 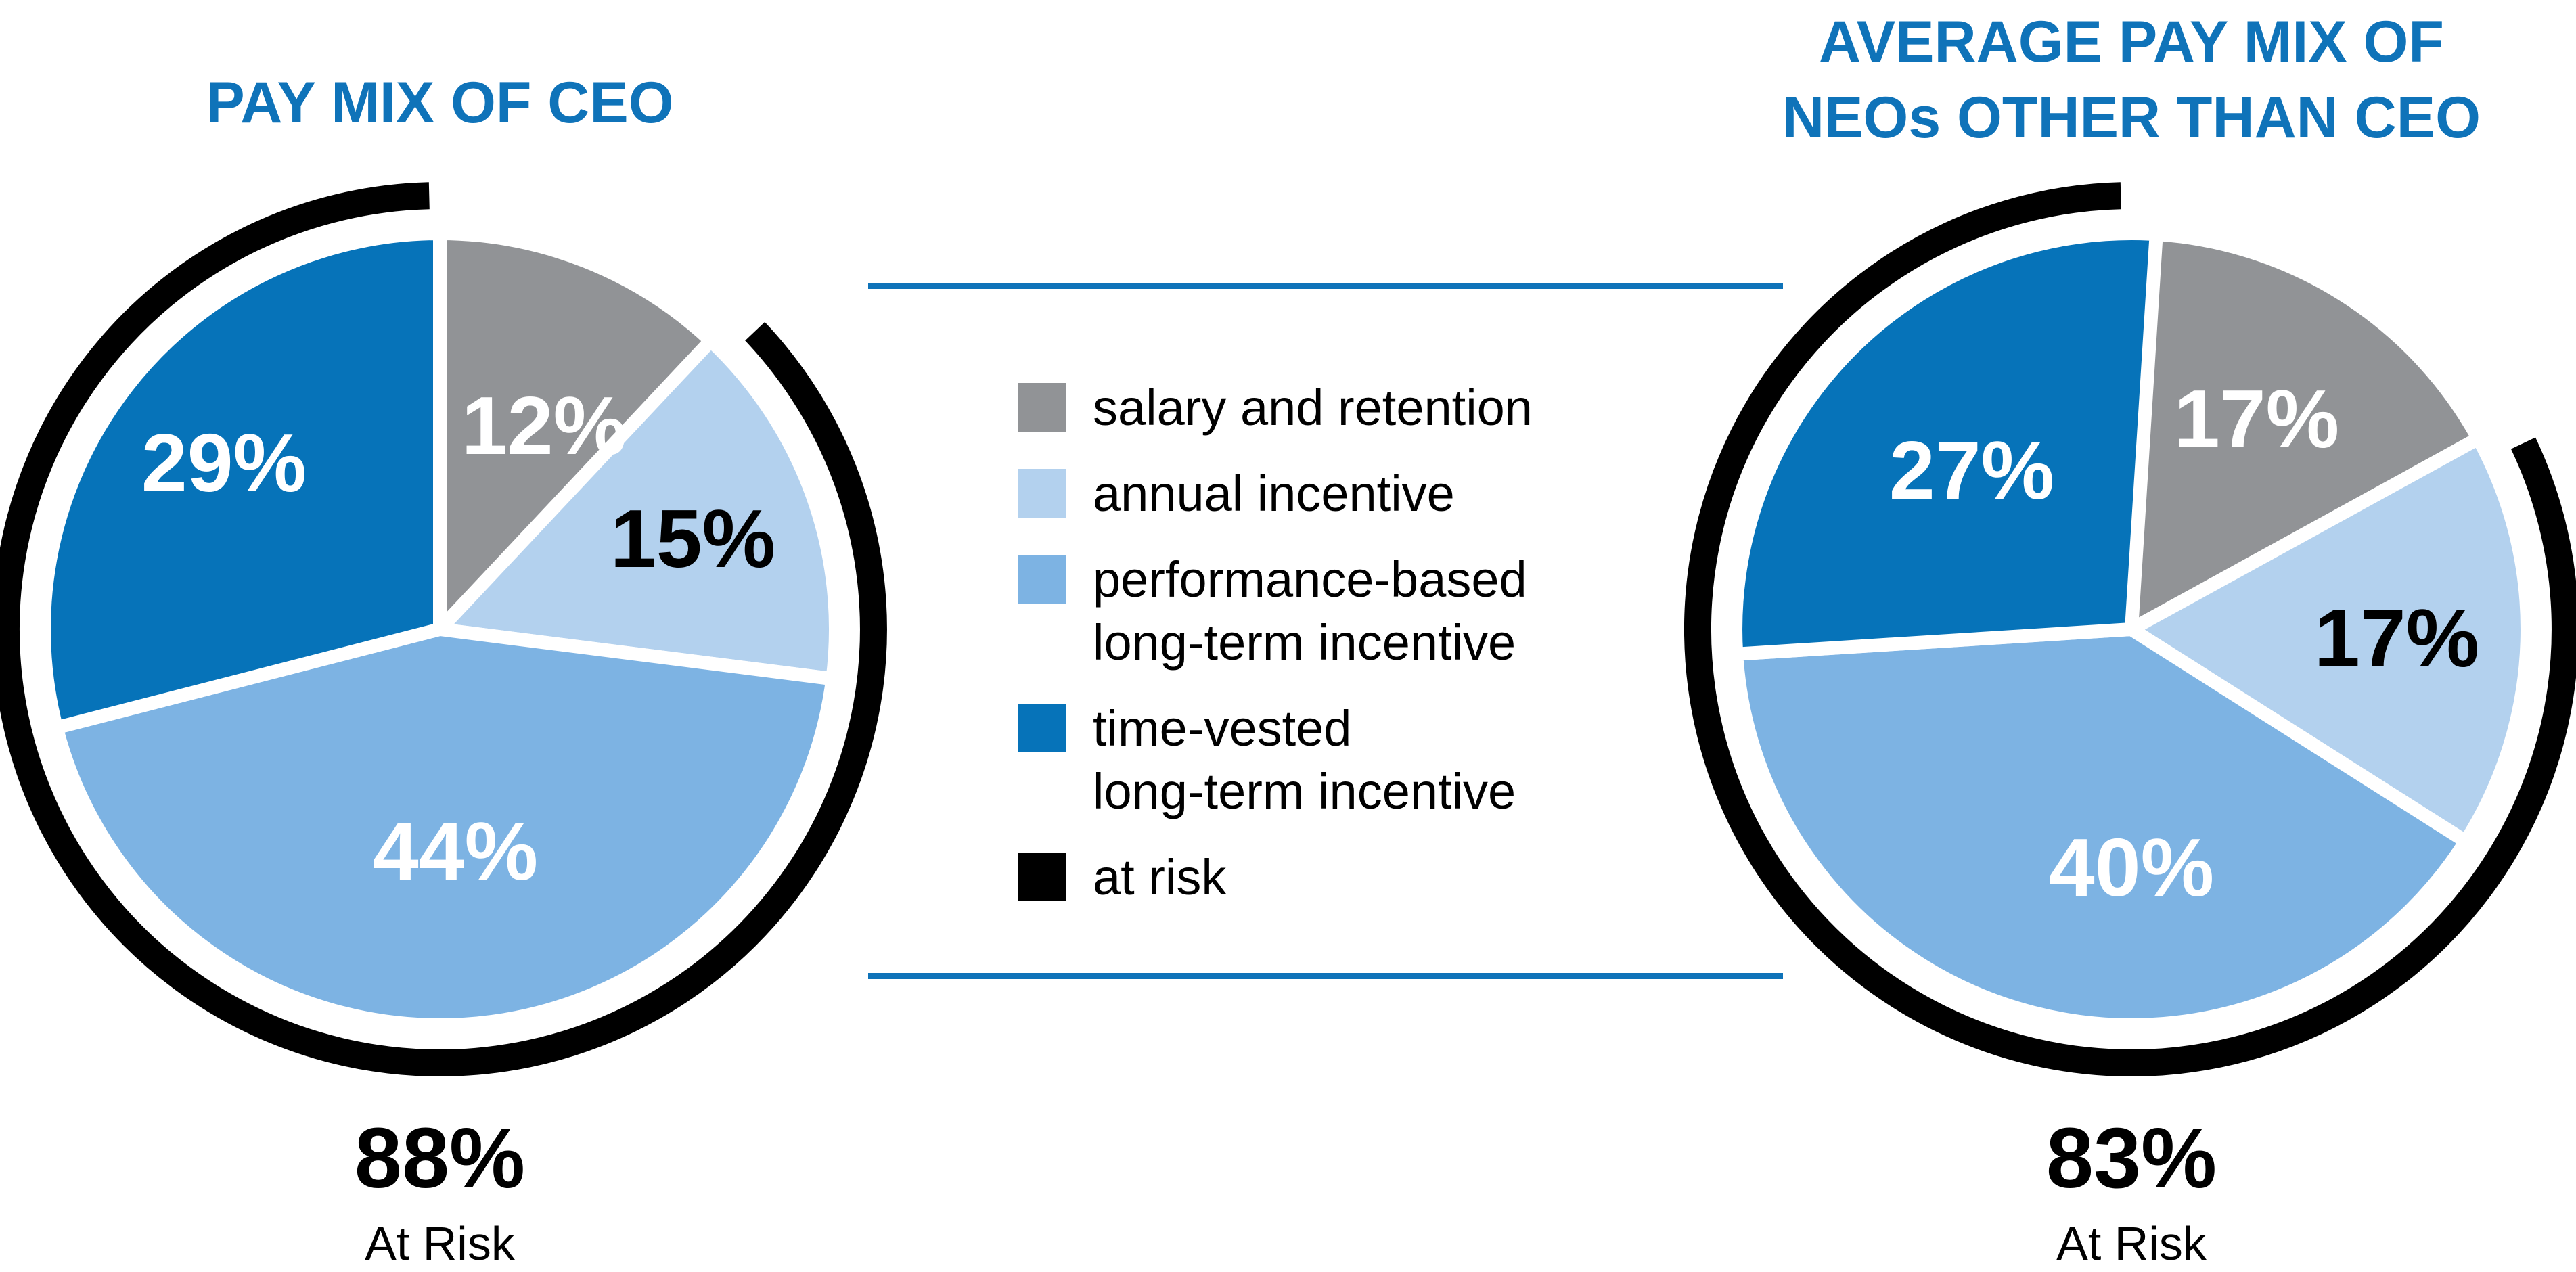 I want to click on at-risk-percent: 83%, so click(x=2131, y=1158).